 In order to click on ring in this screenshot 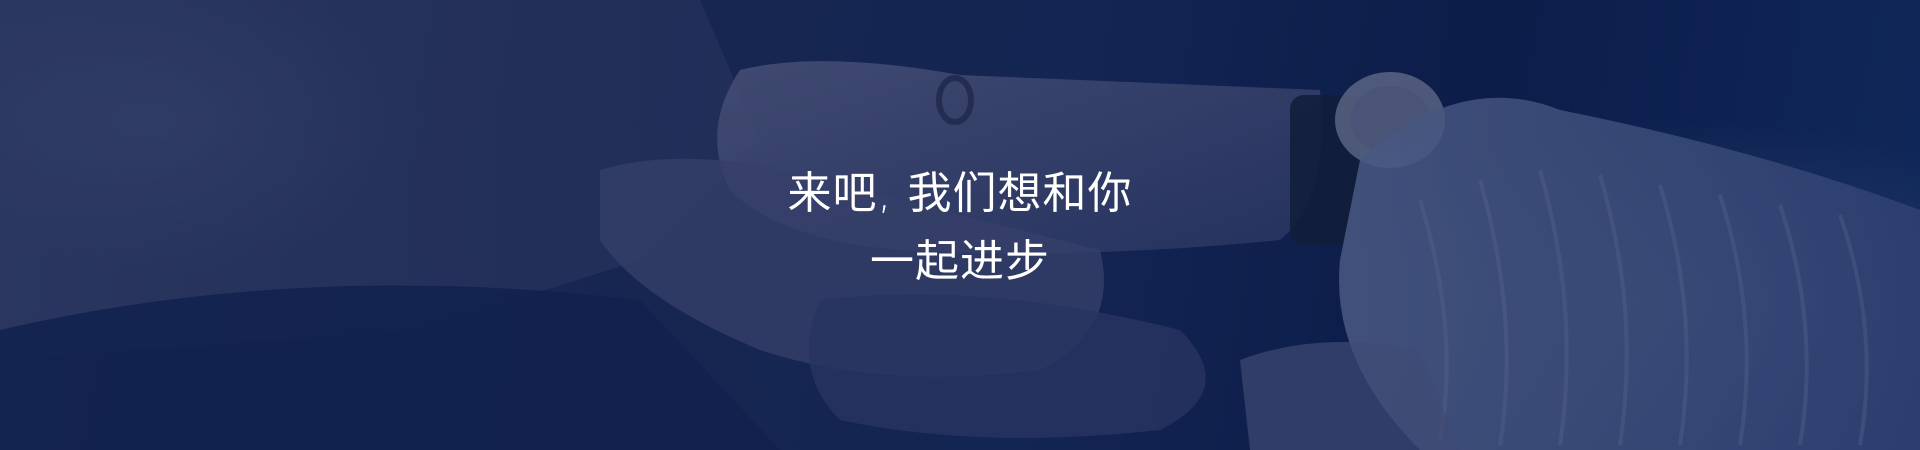, I will do `click(955, 100)`.